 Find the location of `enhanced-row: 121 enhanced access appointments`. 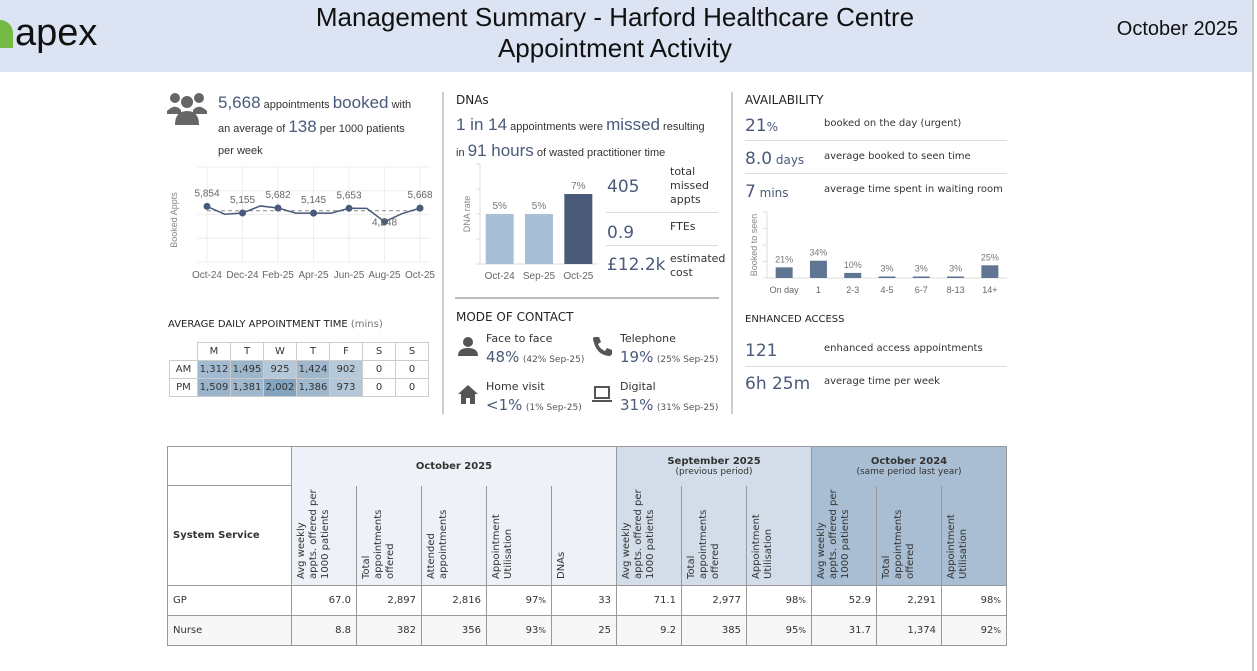

enhanced-row: 121 enhanced access appointments is located at coordinates (876, 353).